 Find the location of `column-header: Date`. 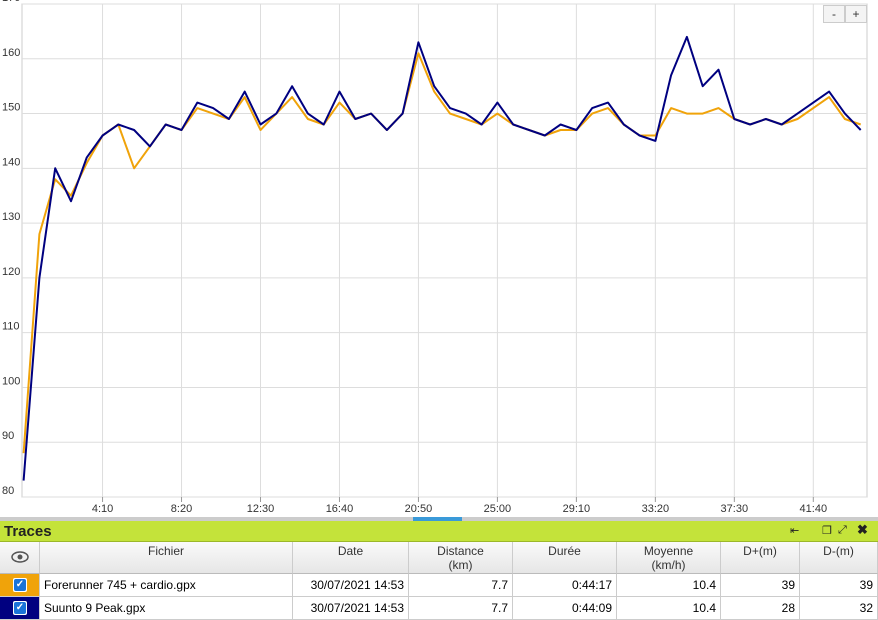

column-header: Date is located at coordinates (351, 558).